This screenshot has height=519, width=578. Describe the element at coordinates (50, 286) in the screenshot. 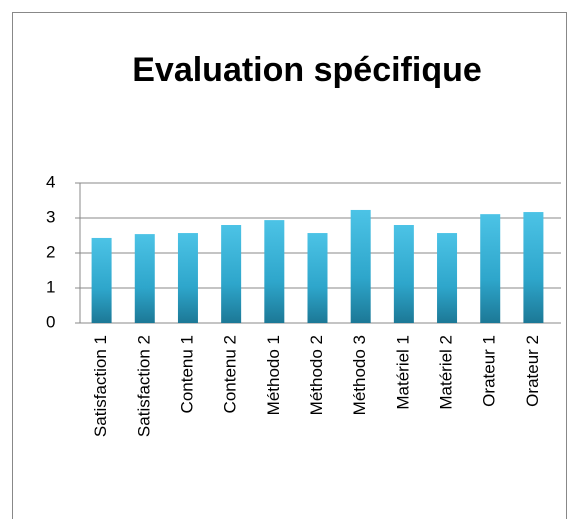

I see `y-tick-label: 1` at that location.